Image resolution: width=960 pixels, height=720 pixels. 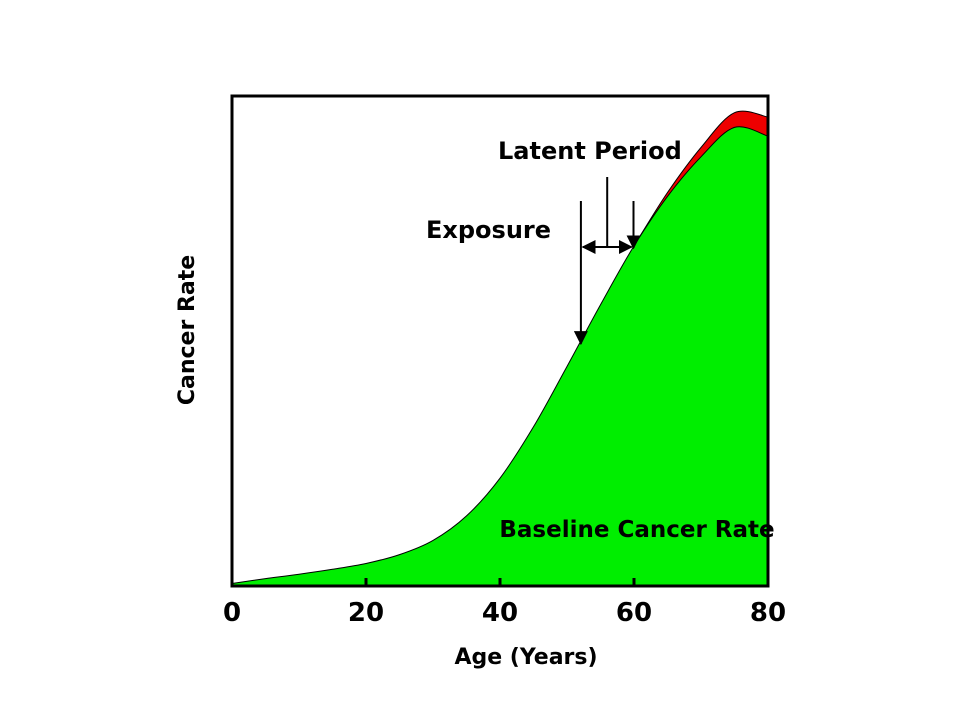 What do you see at coordinates (488, 230) in the screenshot?
I see `exposure-label: Exposure` at bounding box center [488, 230].